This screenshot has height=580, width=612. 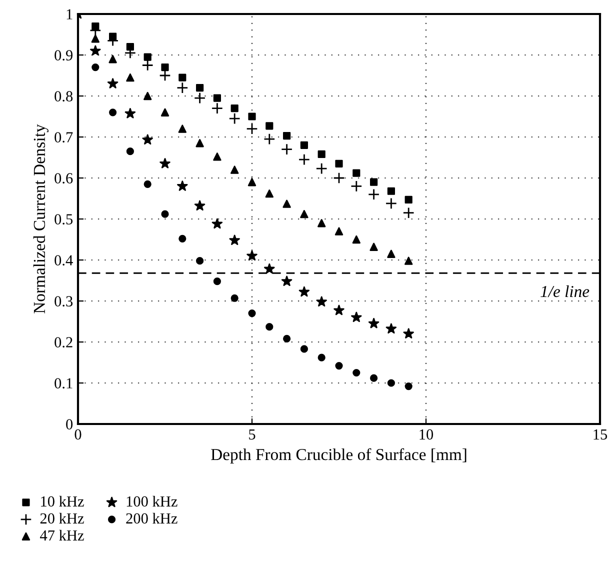 What do you see at coordinates (63, 383) in the screenshot?
I see `y-tick-label: 0.1` at bounding box center [63, 383].